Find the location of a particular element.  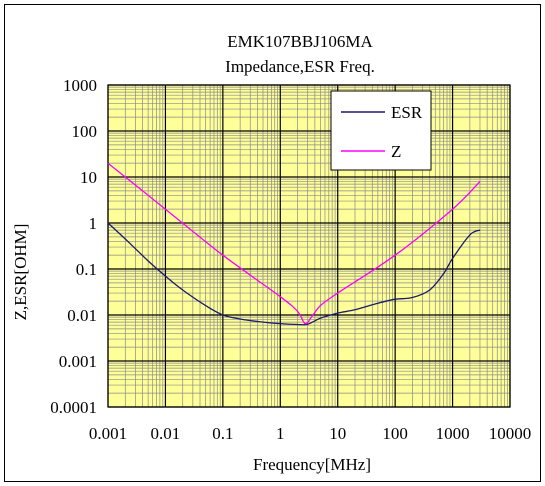

legend-label-esr: ESR is located at coordinates (407, 112).